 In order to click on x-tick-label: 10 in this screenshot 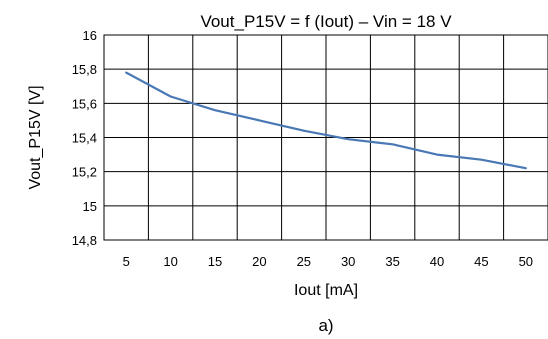, I will do `click(170, 261)`.